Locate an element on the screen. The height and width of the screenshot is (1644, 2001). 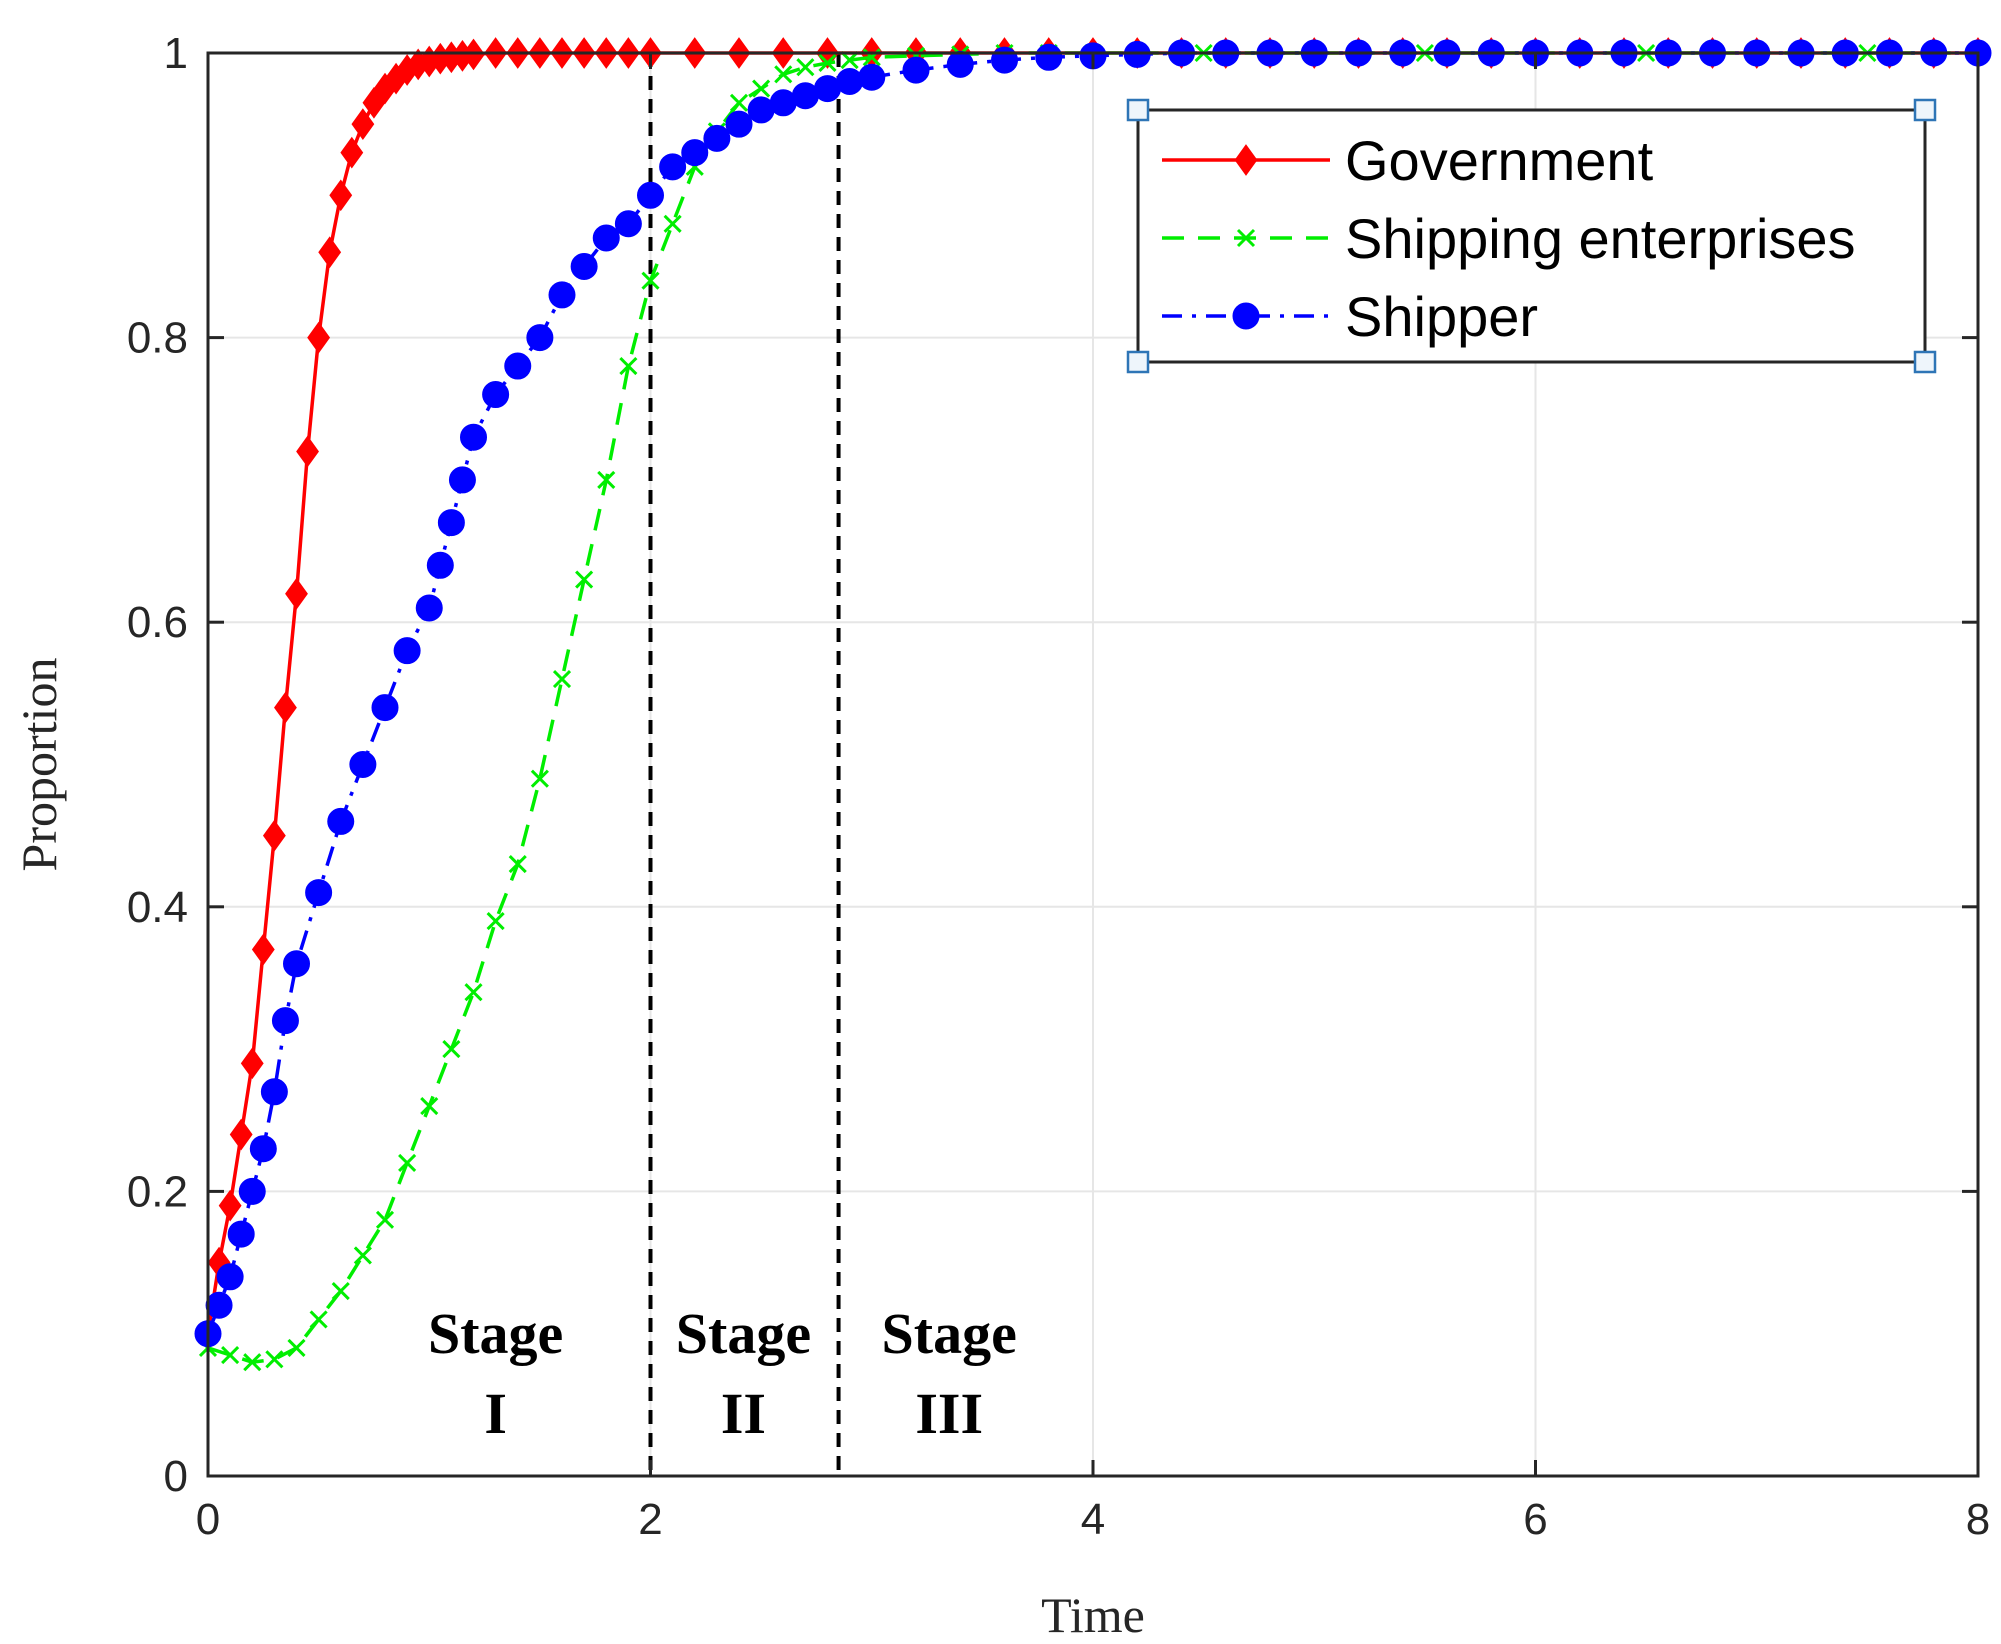
stage-labels: Stage I Stage II Stage III is located at coordinates (722, 1373).